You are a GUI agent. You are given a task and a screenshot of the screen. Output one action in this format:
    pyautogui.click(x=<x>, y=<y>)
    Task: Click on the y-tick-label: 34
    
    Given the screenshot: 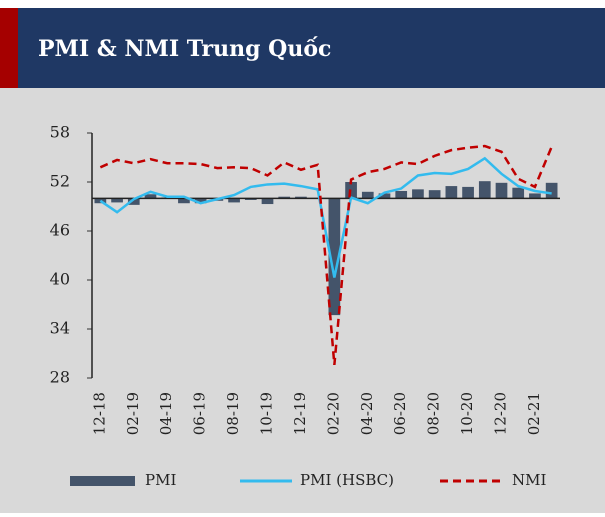 What is the action you would take?
    pyautogui.click(x=60, y=328)
    